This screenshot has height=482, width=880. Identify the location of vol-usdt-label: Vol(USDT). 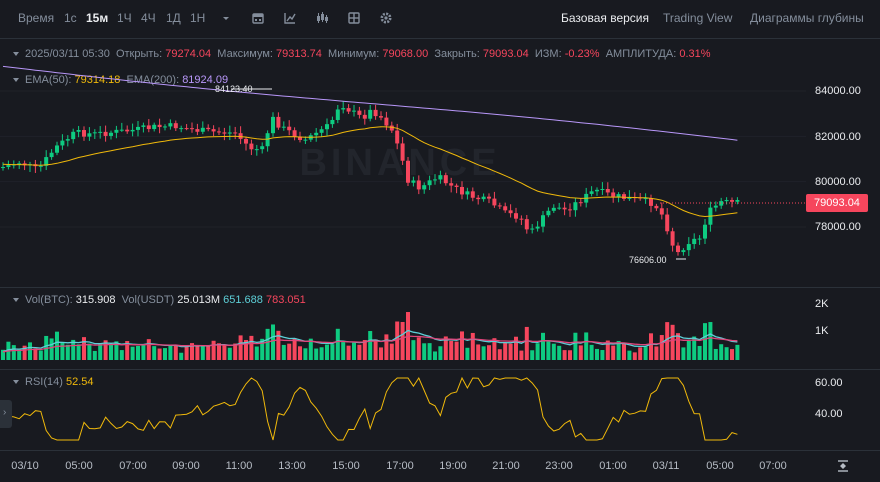
(148, 300).